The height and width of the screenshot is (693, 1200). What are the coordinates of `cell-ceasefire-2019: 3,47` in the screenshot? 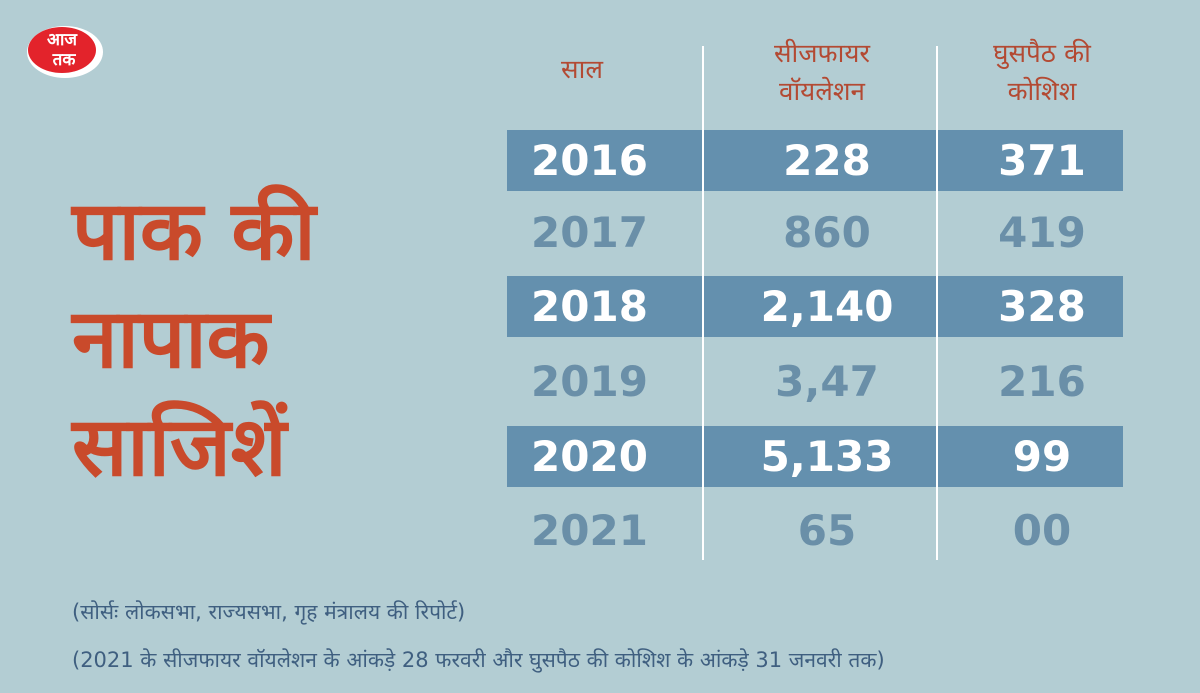 It's located at (827, 381).